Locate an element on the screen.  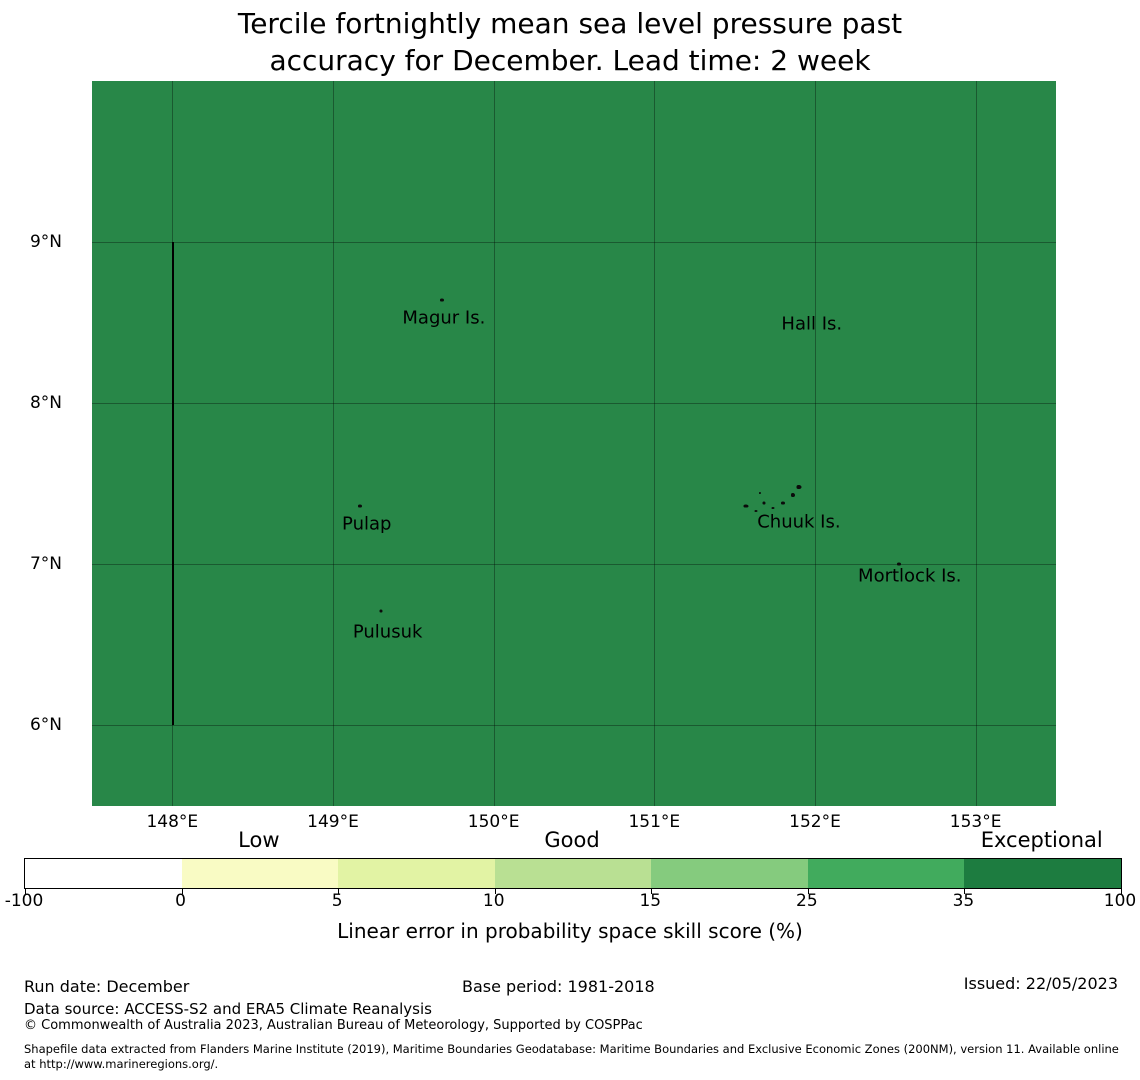
colorbar-tick-label: -100 is located at coordinates (24, 901).